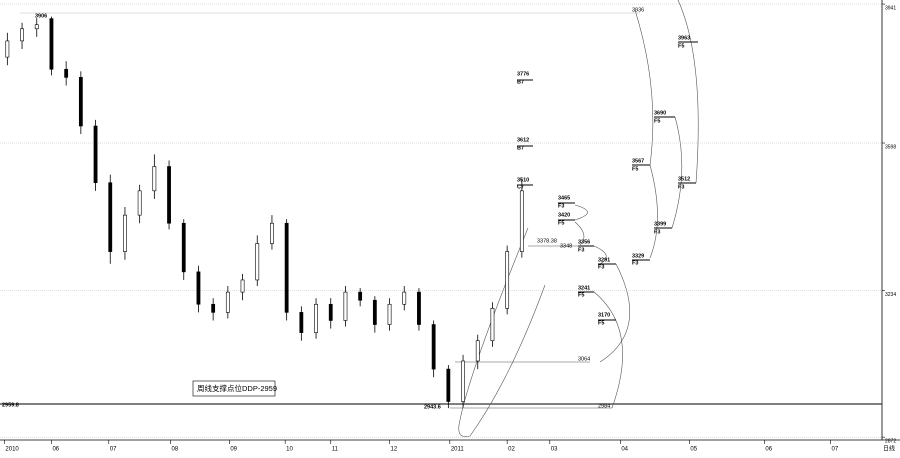 The image size is (900, 458). What do you see at coordinates (335, 450) in the screenshot?
I see `x-tick-label: 11` at bounding box center [335, 450].